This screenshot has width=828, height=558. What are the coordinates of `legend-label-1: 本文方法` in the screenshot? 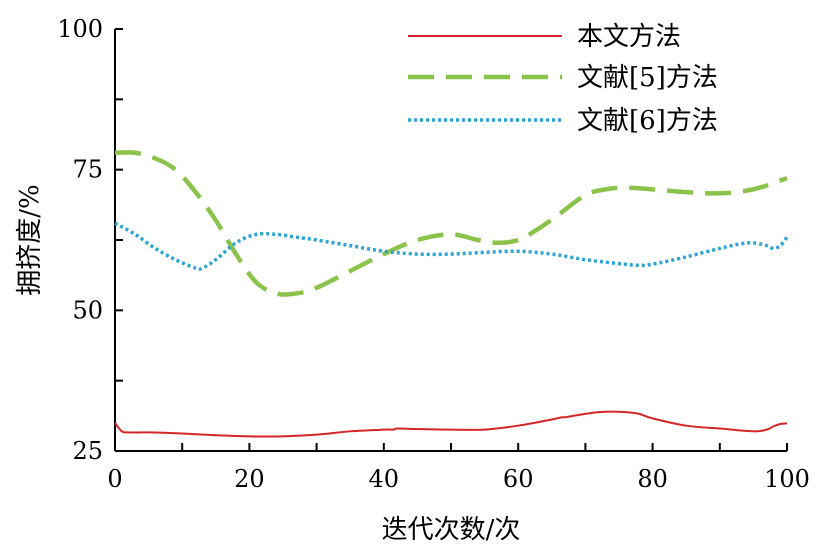 It's located at (629, 37).